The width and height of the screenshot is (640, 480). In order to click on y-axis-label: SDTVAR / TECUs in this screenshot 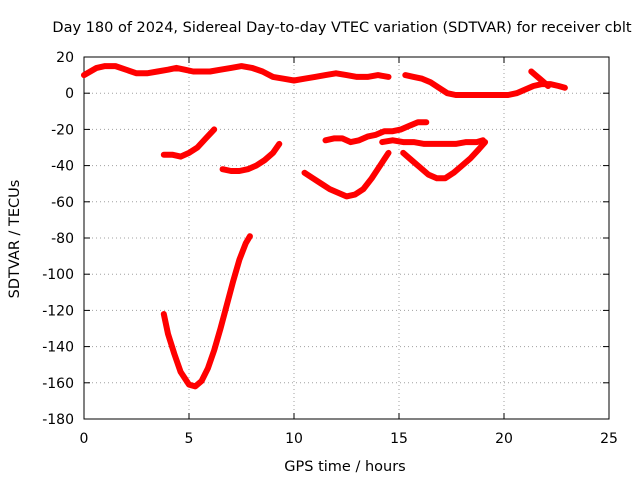, I will do `click(15, 239)`.